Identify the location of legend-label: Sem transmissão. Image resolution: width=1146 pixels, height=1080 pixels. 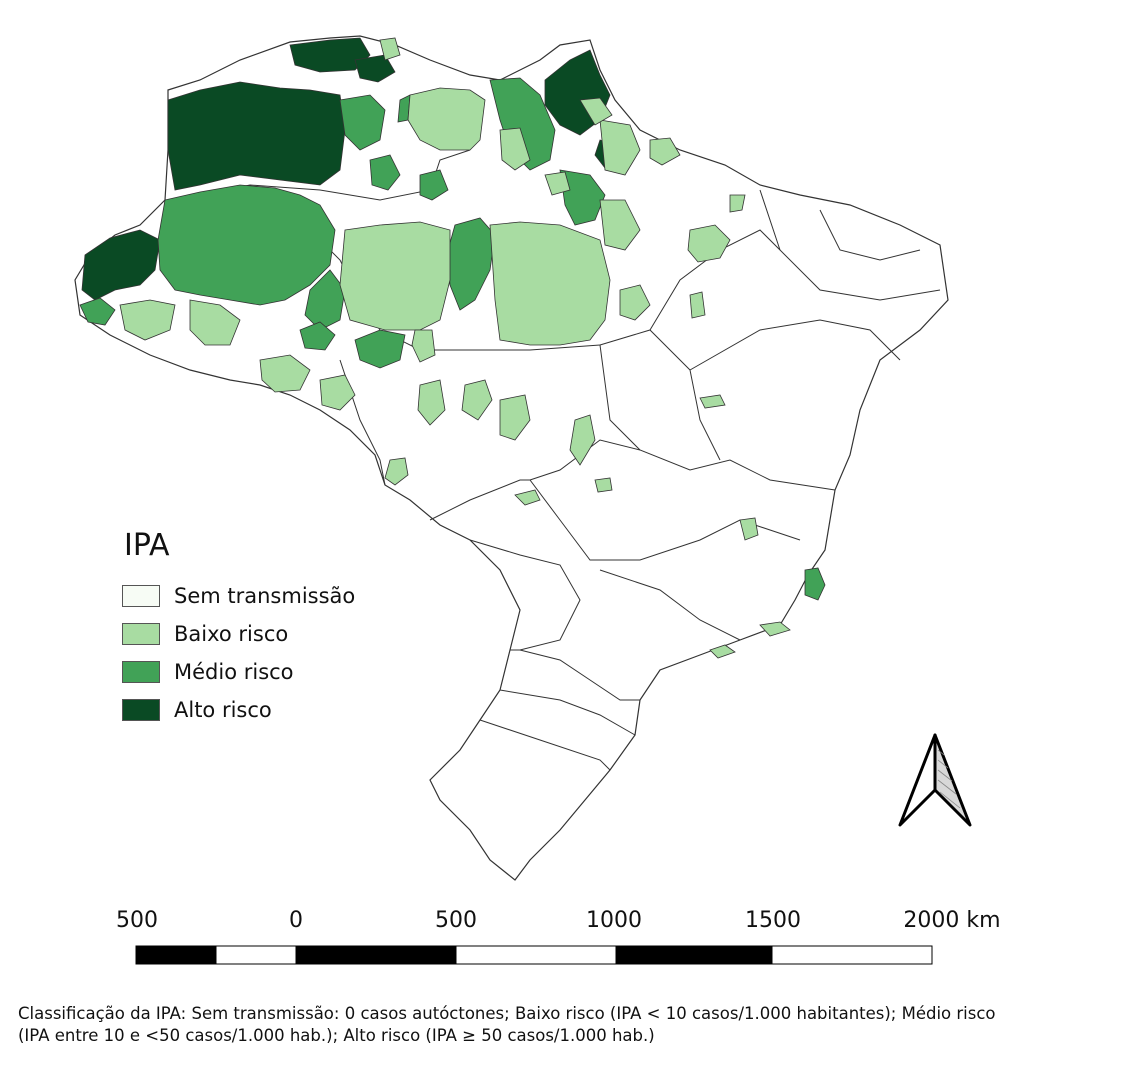
(265, 596).